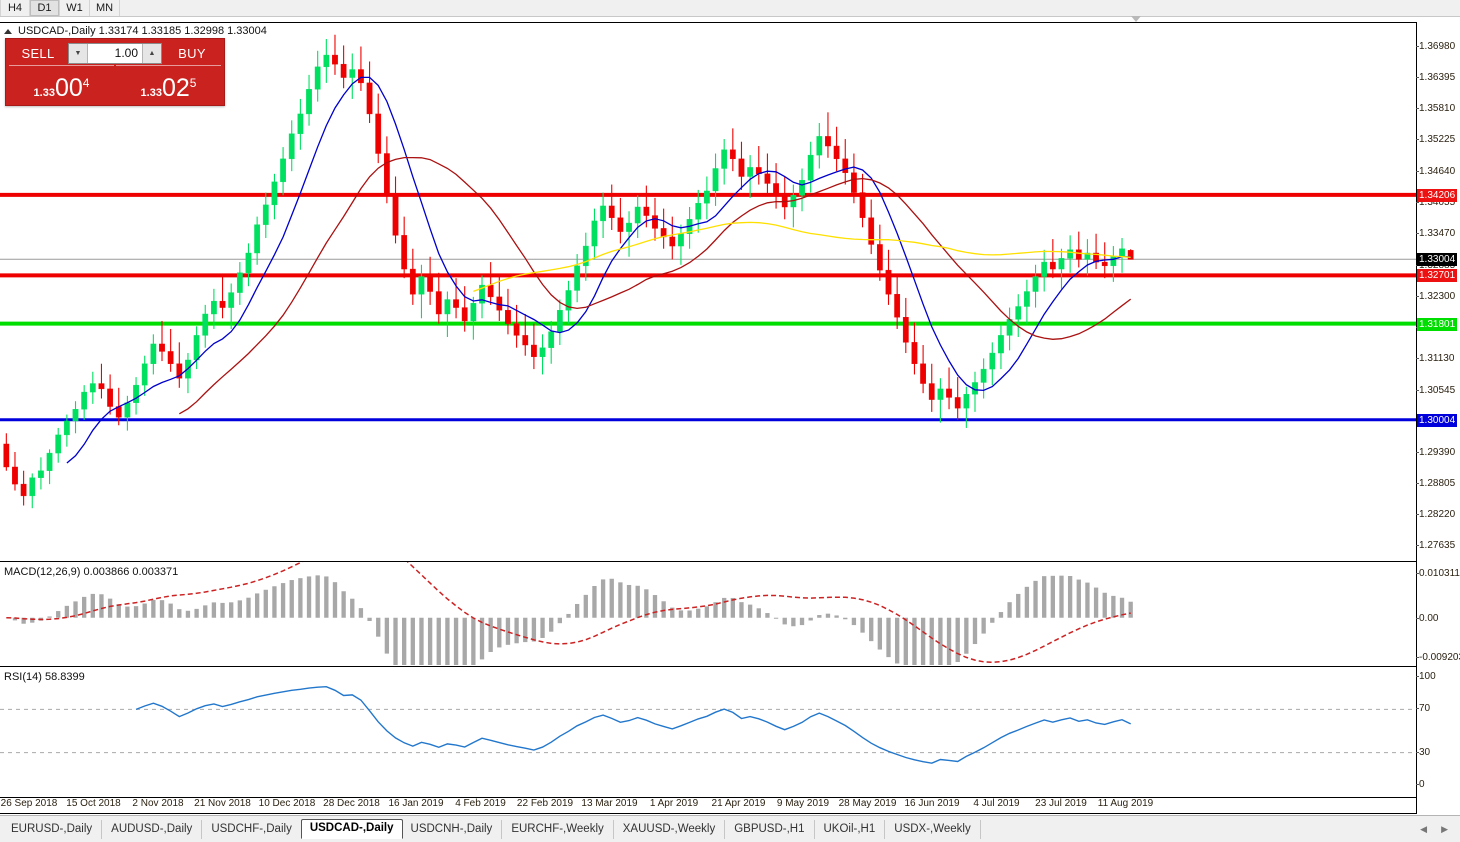  What do you see at coordinates (1061, 803) in the screenshot?
I see `date-label: 23 Jul 2019` at bounding box center [1061, 803].